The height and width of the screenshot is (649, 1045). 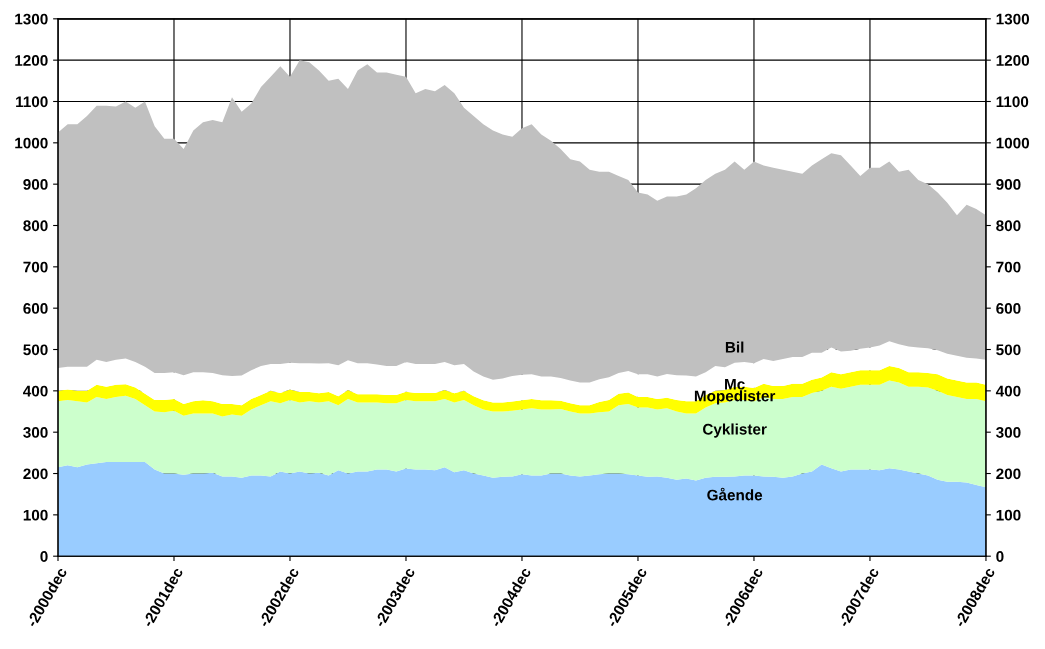 What do you see at coordinates (31, 19) in the screenshot?
I see `y-tick-label: 1300` at bounding box center [31, 19].